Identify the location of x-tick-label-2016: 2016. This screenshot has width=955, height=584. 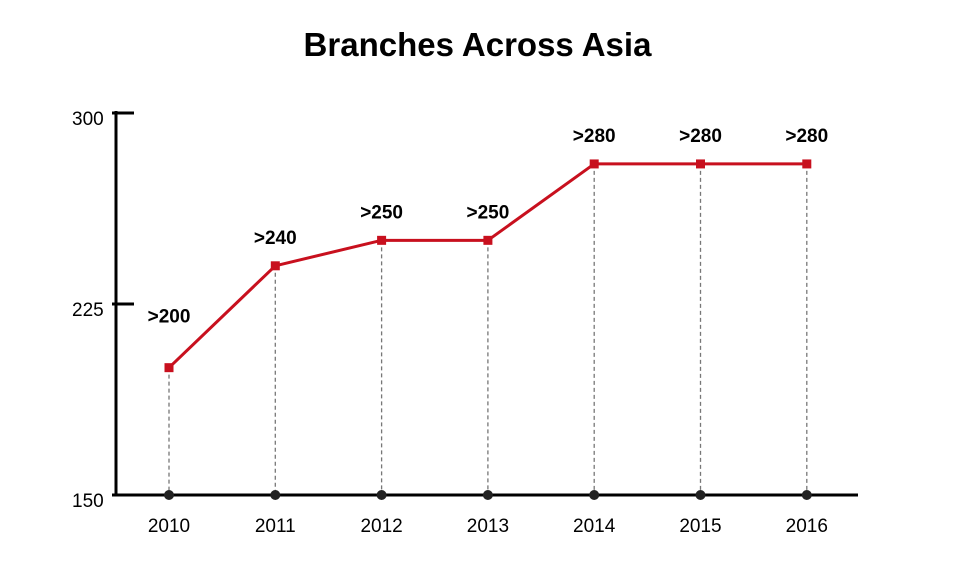
(807, 526).